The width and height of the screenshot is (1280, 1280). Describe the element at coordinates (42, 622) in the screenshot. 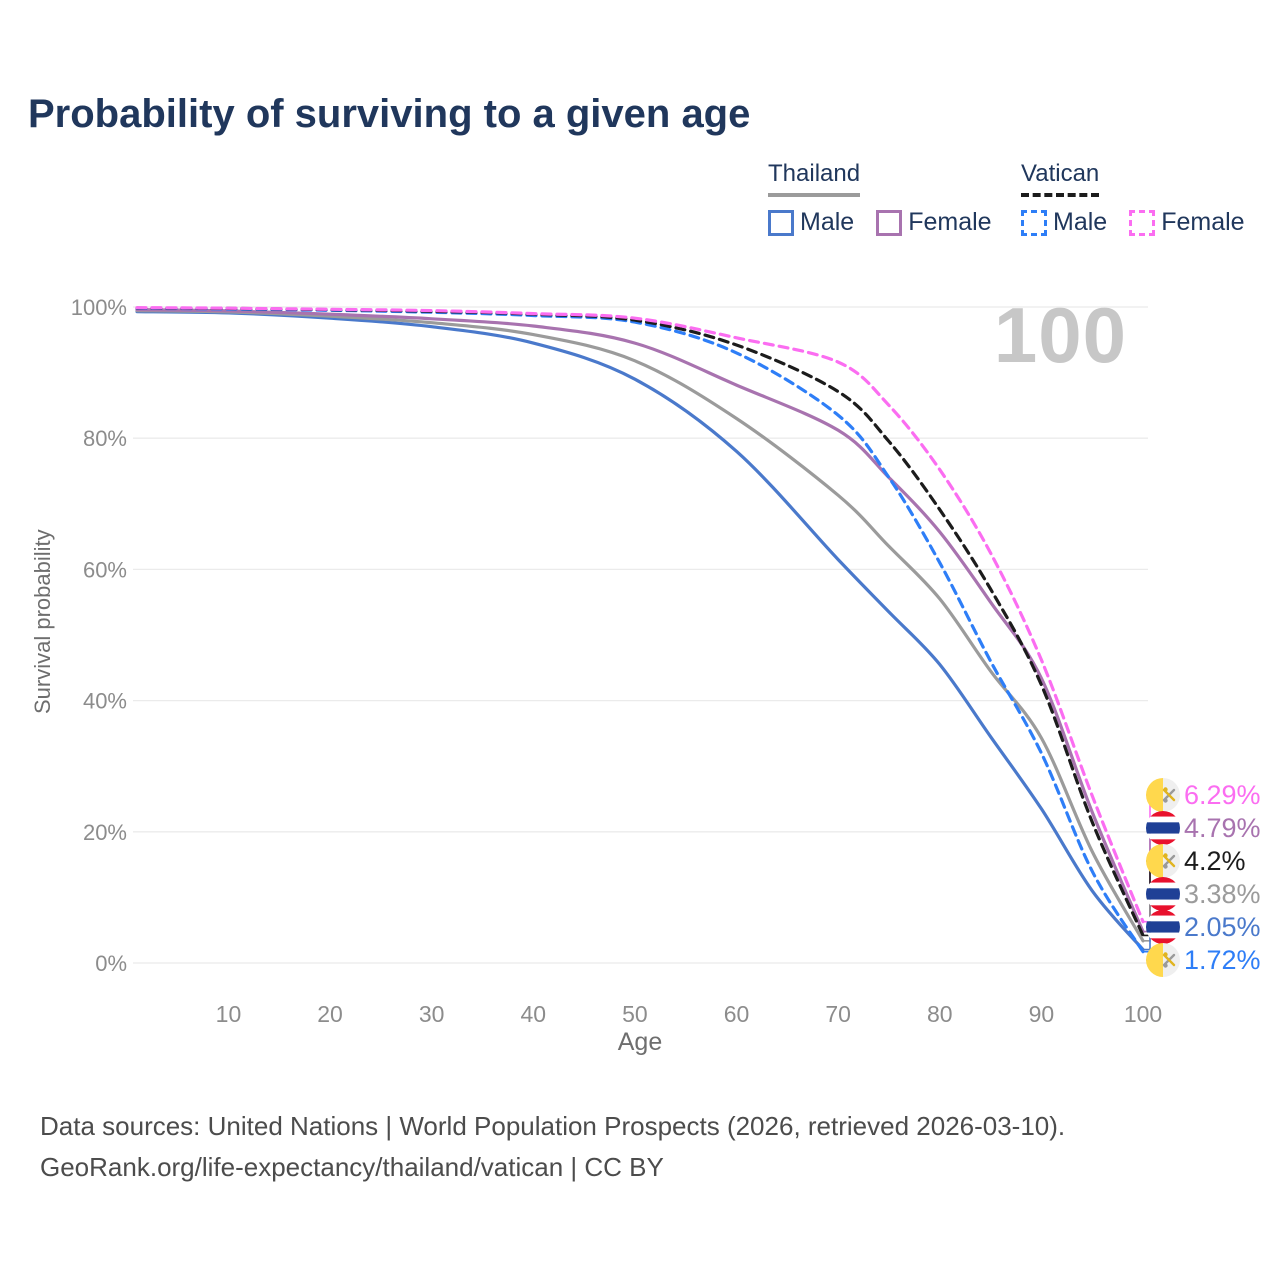

I see `y-axis-title: Survival probability` at that location.